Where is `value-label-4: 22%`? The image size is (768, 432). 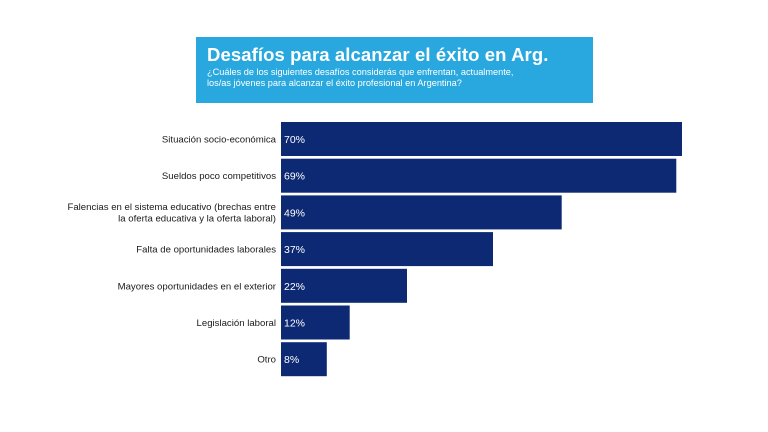 value-label-4: 22% is located at coordinates (294, 287).